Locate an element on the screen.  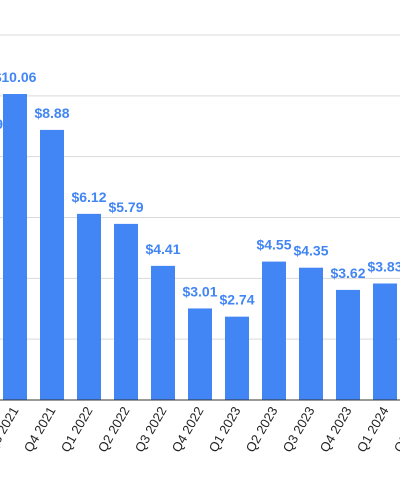
x-tick-label: Q4 2023 is located at coordinates (336, 429).